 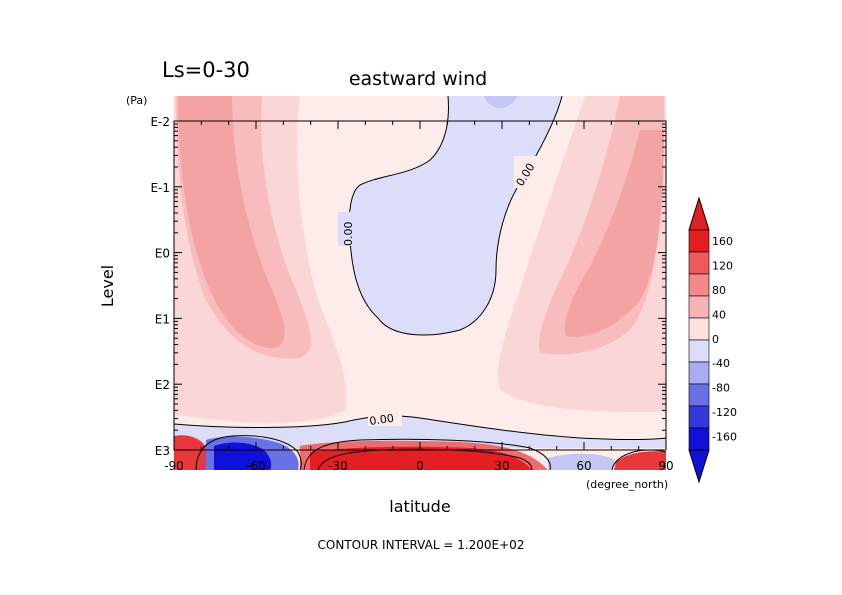 I want to click on x-tick-label: 90, so click(x=665, y=466).